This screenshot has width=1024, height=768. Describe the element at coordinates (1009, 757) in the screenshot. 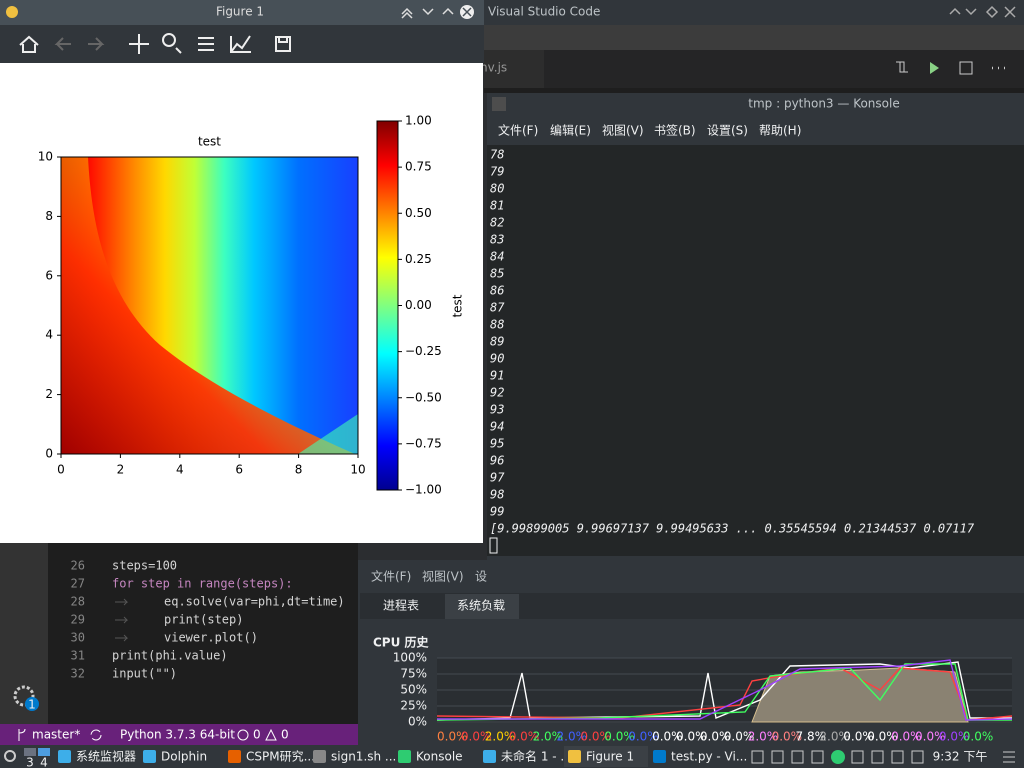

I see `taskbar-menu` at that location.